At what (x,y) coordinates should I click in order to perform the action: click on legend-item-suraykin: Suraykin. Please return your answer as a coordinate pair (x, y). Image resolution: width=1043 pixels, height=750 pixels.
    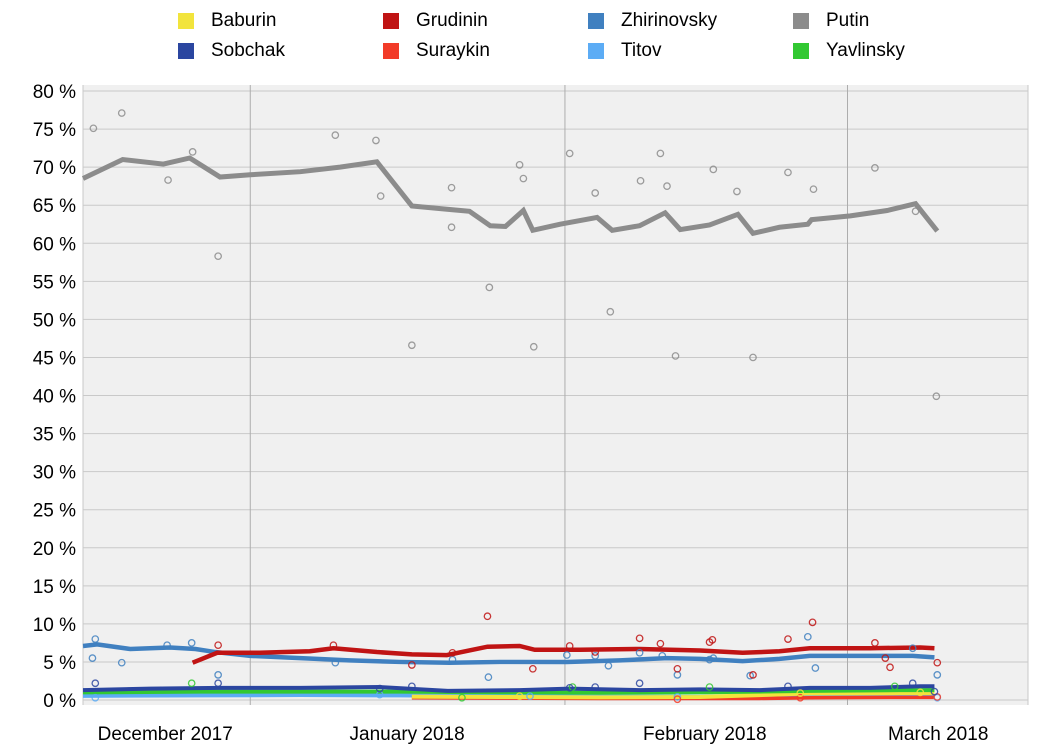
    Looking at the image, I should click on (436, 51).